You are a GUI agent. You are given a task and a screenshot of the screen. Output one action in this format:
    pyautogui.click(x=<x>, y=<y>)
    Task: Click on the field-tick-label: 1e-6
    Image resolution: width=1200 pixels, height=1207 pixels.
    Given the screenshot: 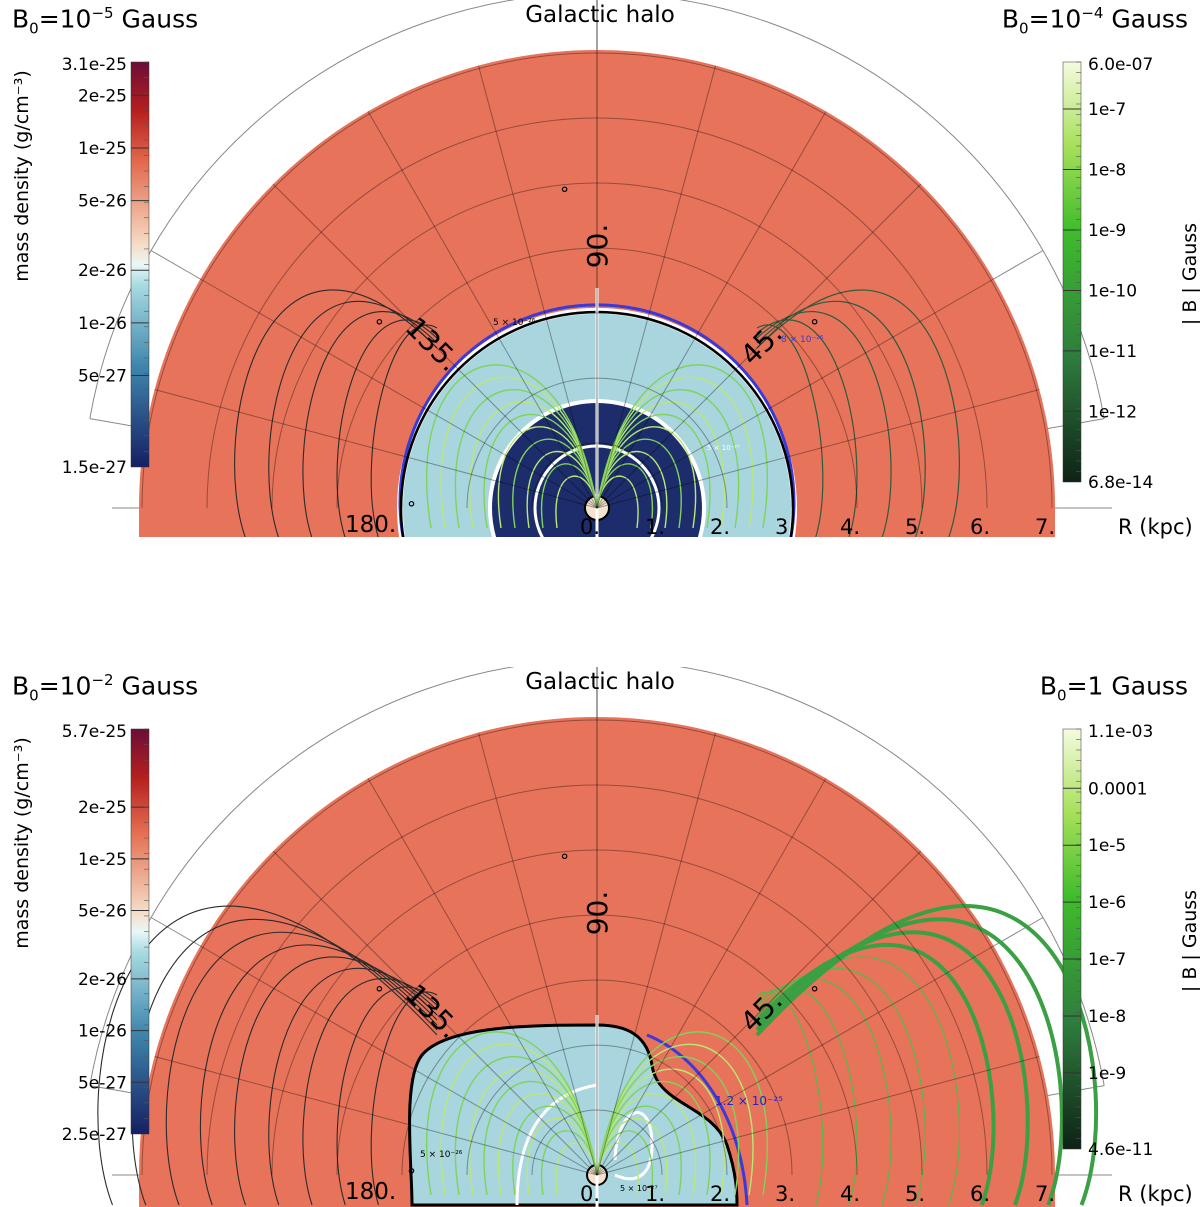 What is the action you would take?
    pyautogui.click(x=1107, y=903)
    